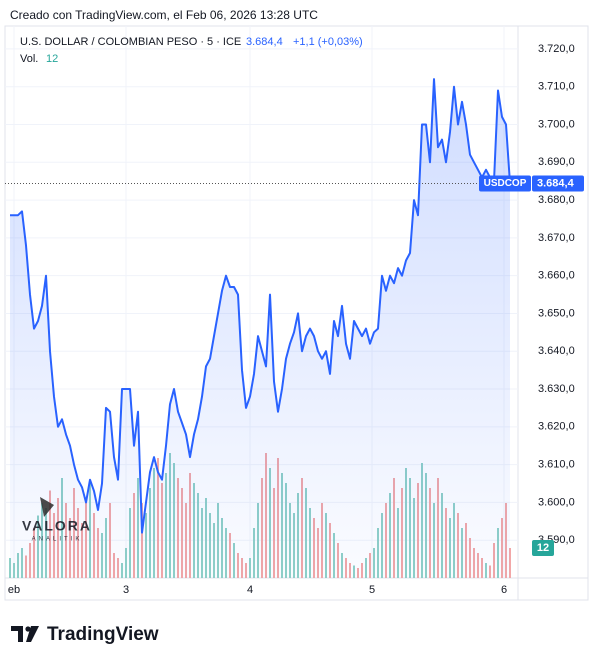 The height and width of the screenshot is (664, 598). What do you see at coordinates (556, 465) in the screenshot?
I see `y-tick-label: 3.610,0` at bounding box center [556, 465].